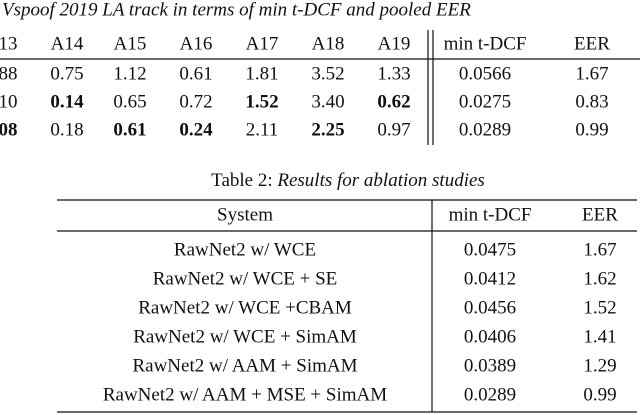  I want to click on cell: 0.72, so click(195, 101).